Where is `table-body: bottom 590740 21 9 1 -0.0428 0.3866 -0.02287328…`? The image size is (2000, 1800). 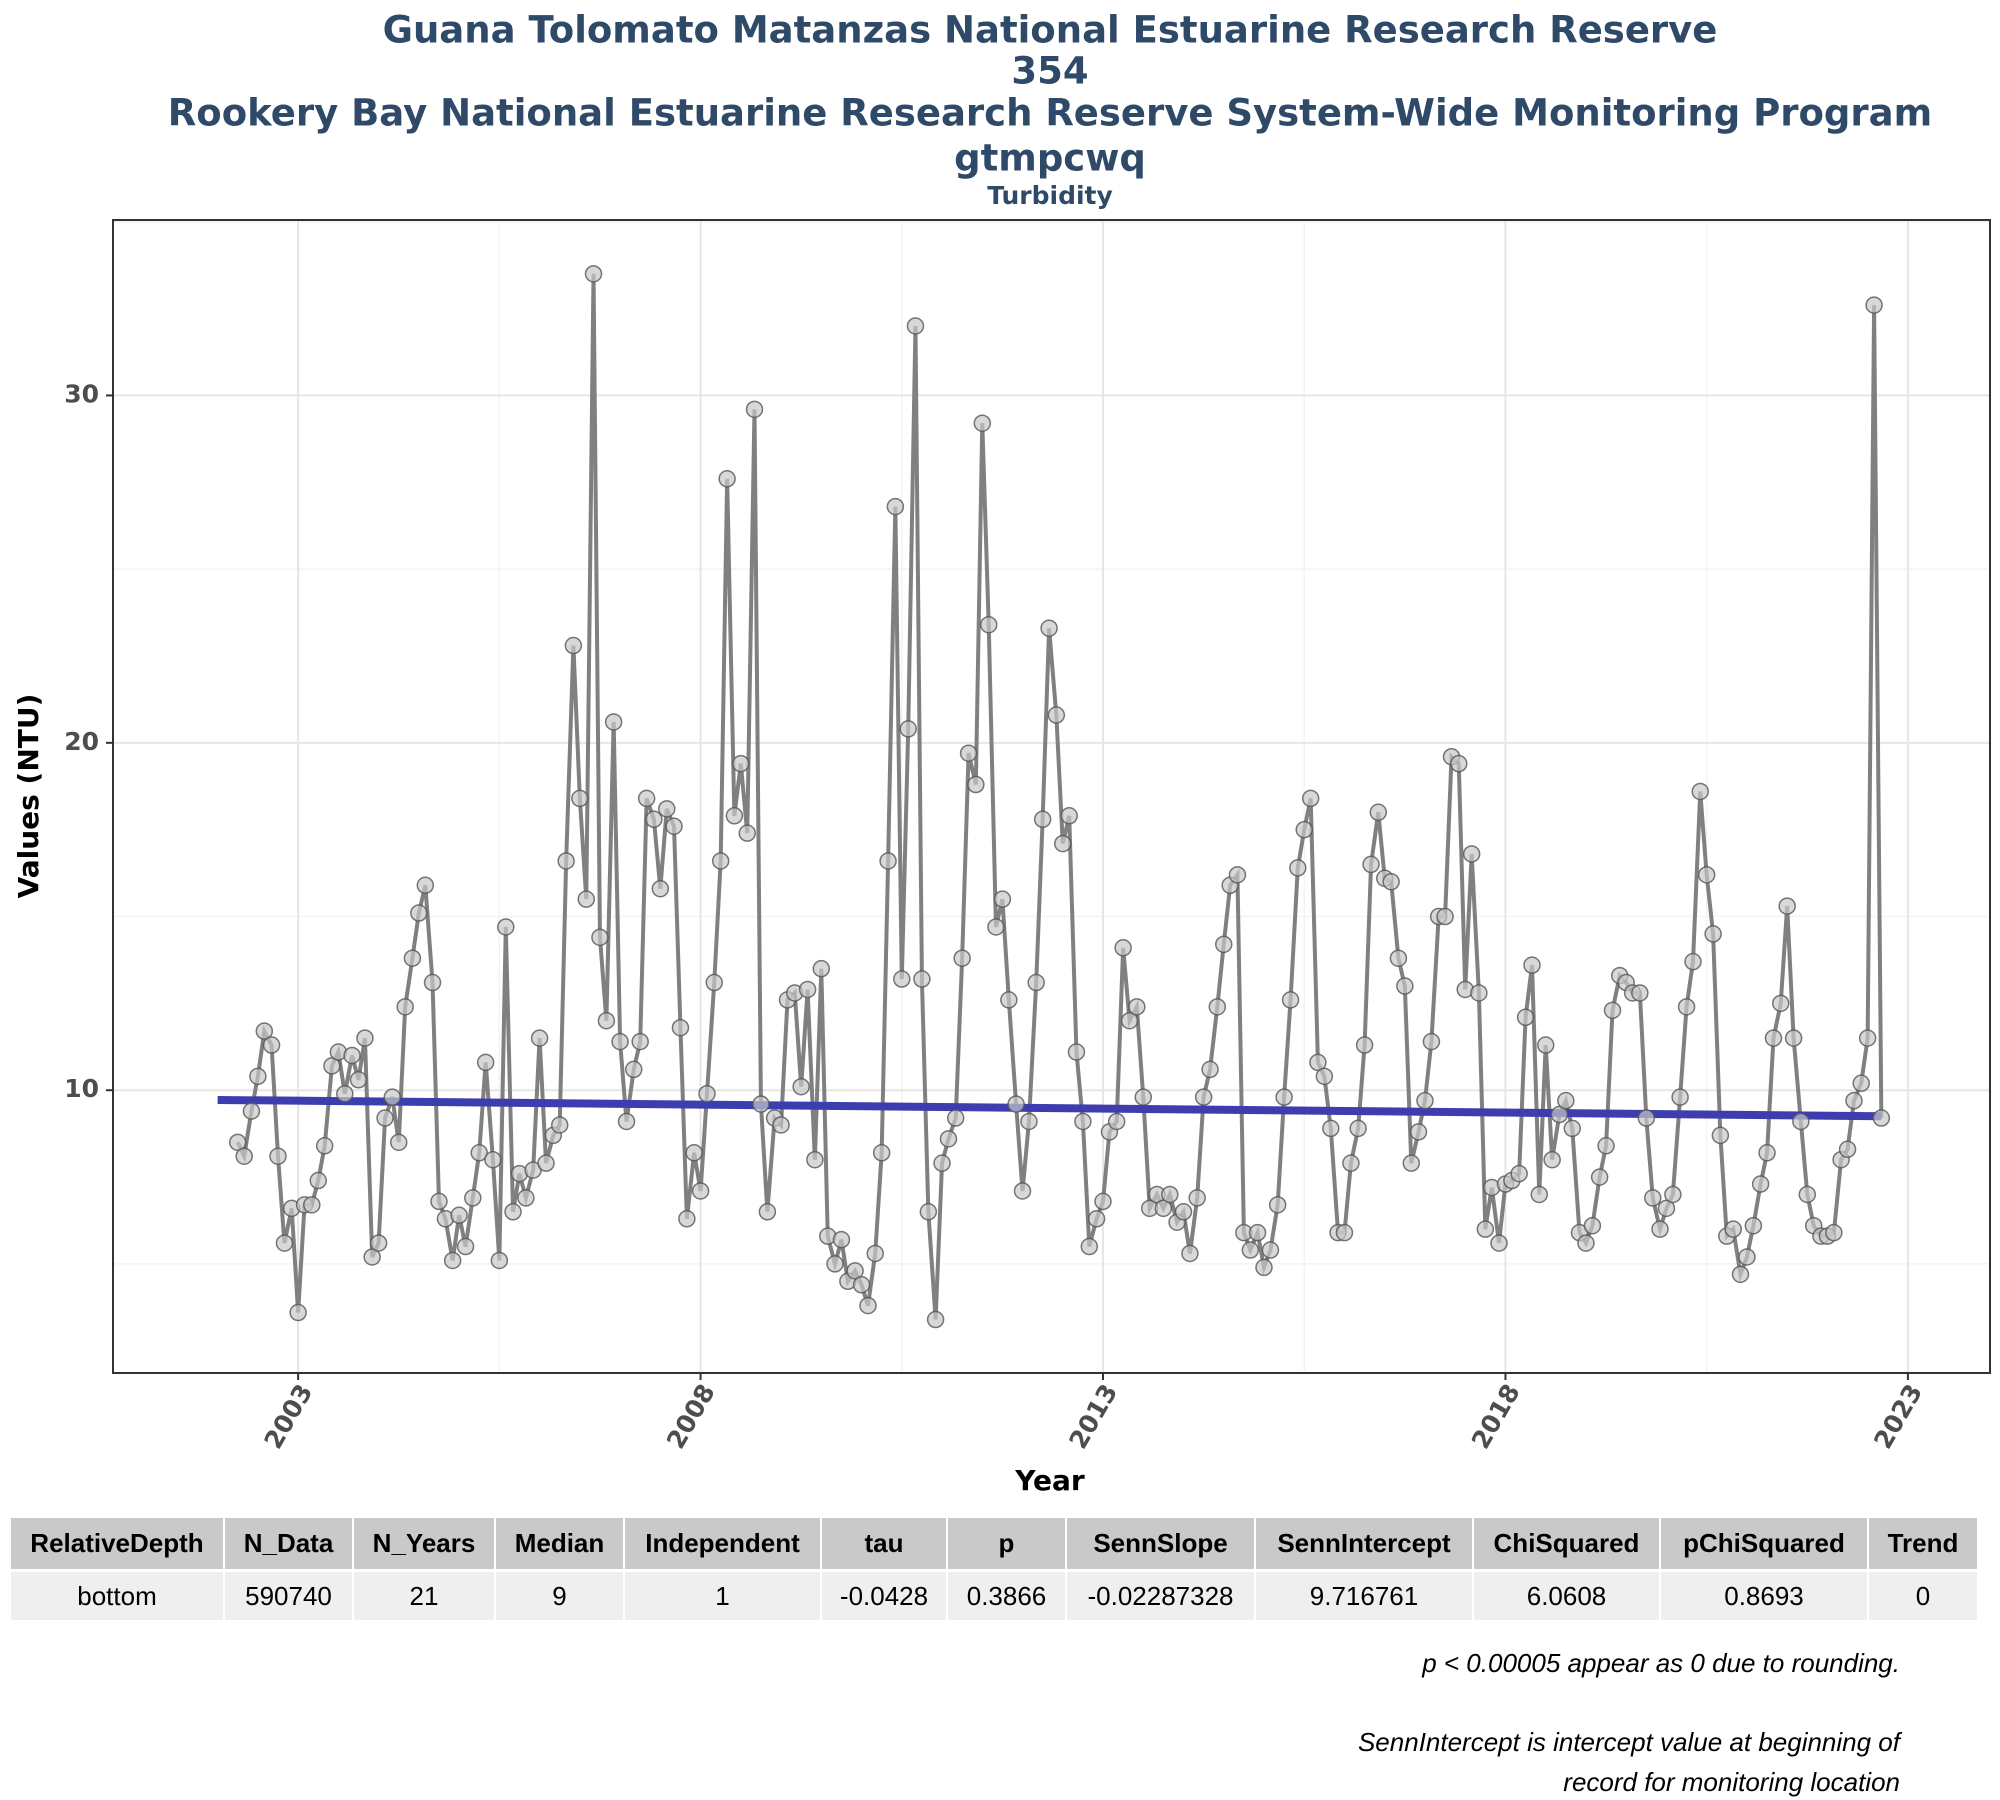
table-body: bottom 590740 21 9 1 -0.0428 0.3866 -0.02287328… is located at coordinates (994, 1594).